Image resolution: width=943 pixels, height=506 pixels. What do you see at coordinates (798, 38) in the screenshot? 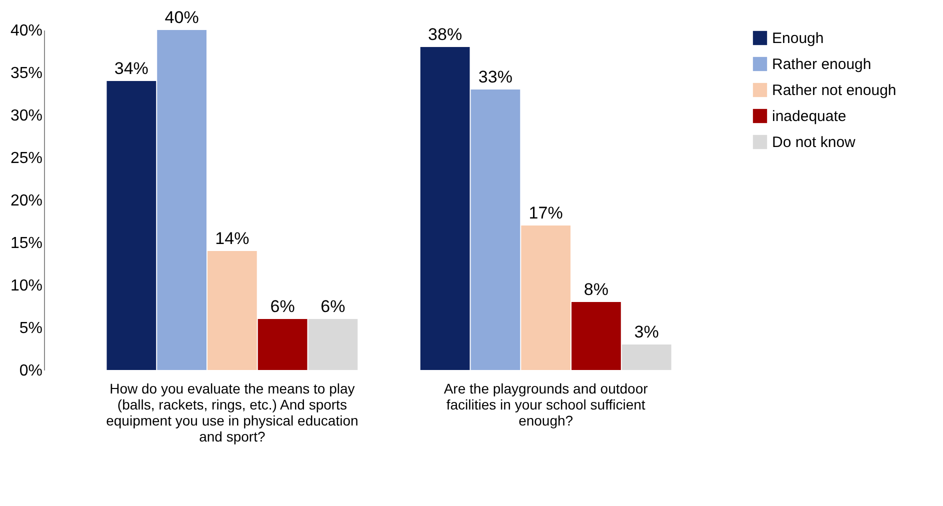
I see `legend-label: Enough` at bounding box center [798, 38].